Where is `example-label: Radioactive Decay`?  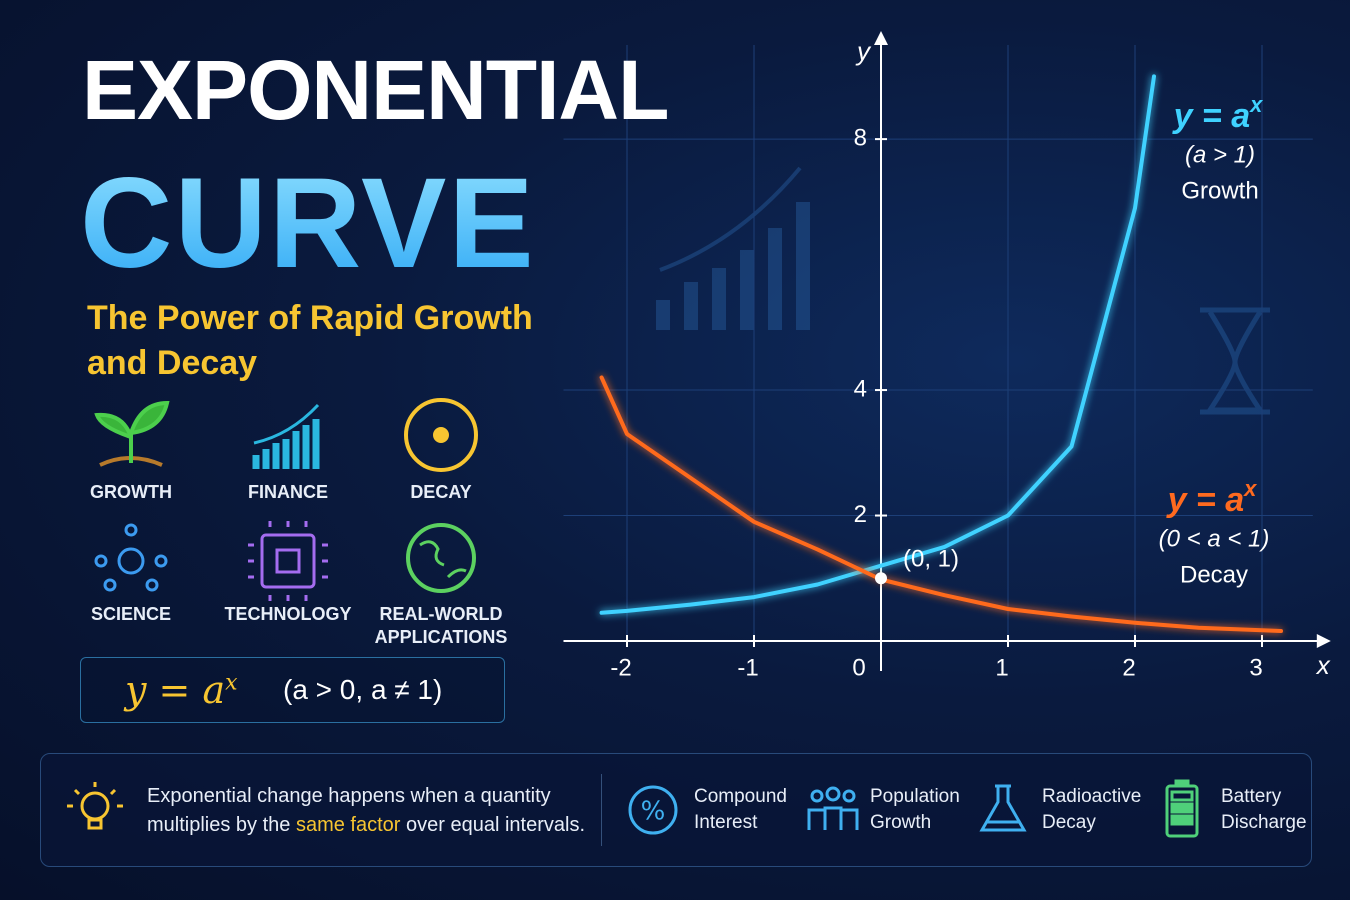
example-label: Radioactive Decay is located at coordinates (1092, 809).